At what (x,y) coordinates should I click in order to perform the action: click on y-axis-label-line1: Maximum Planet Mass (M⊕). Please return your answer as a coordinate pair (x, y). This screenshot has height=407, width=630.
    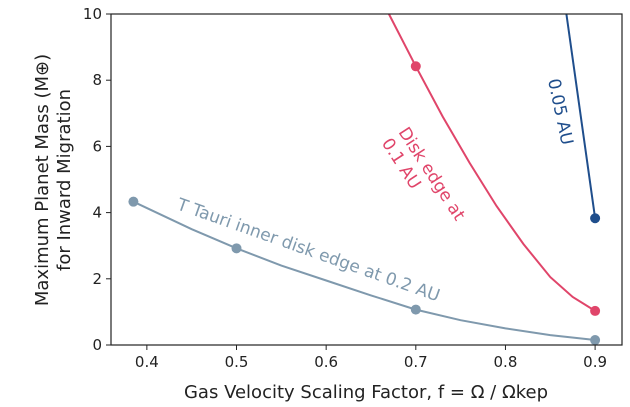
    Looking at the image, I should click on (42, 180).